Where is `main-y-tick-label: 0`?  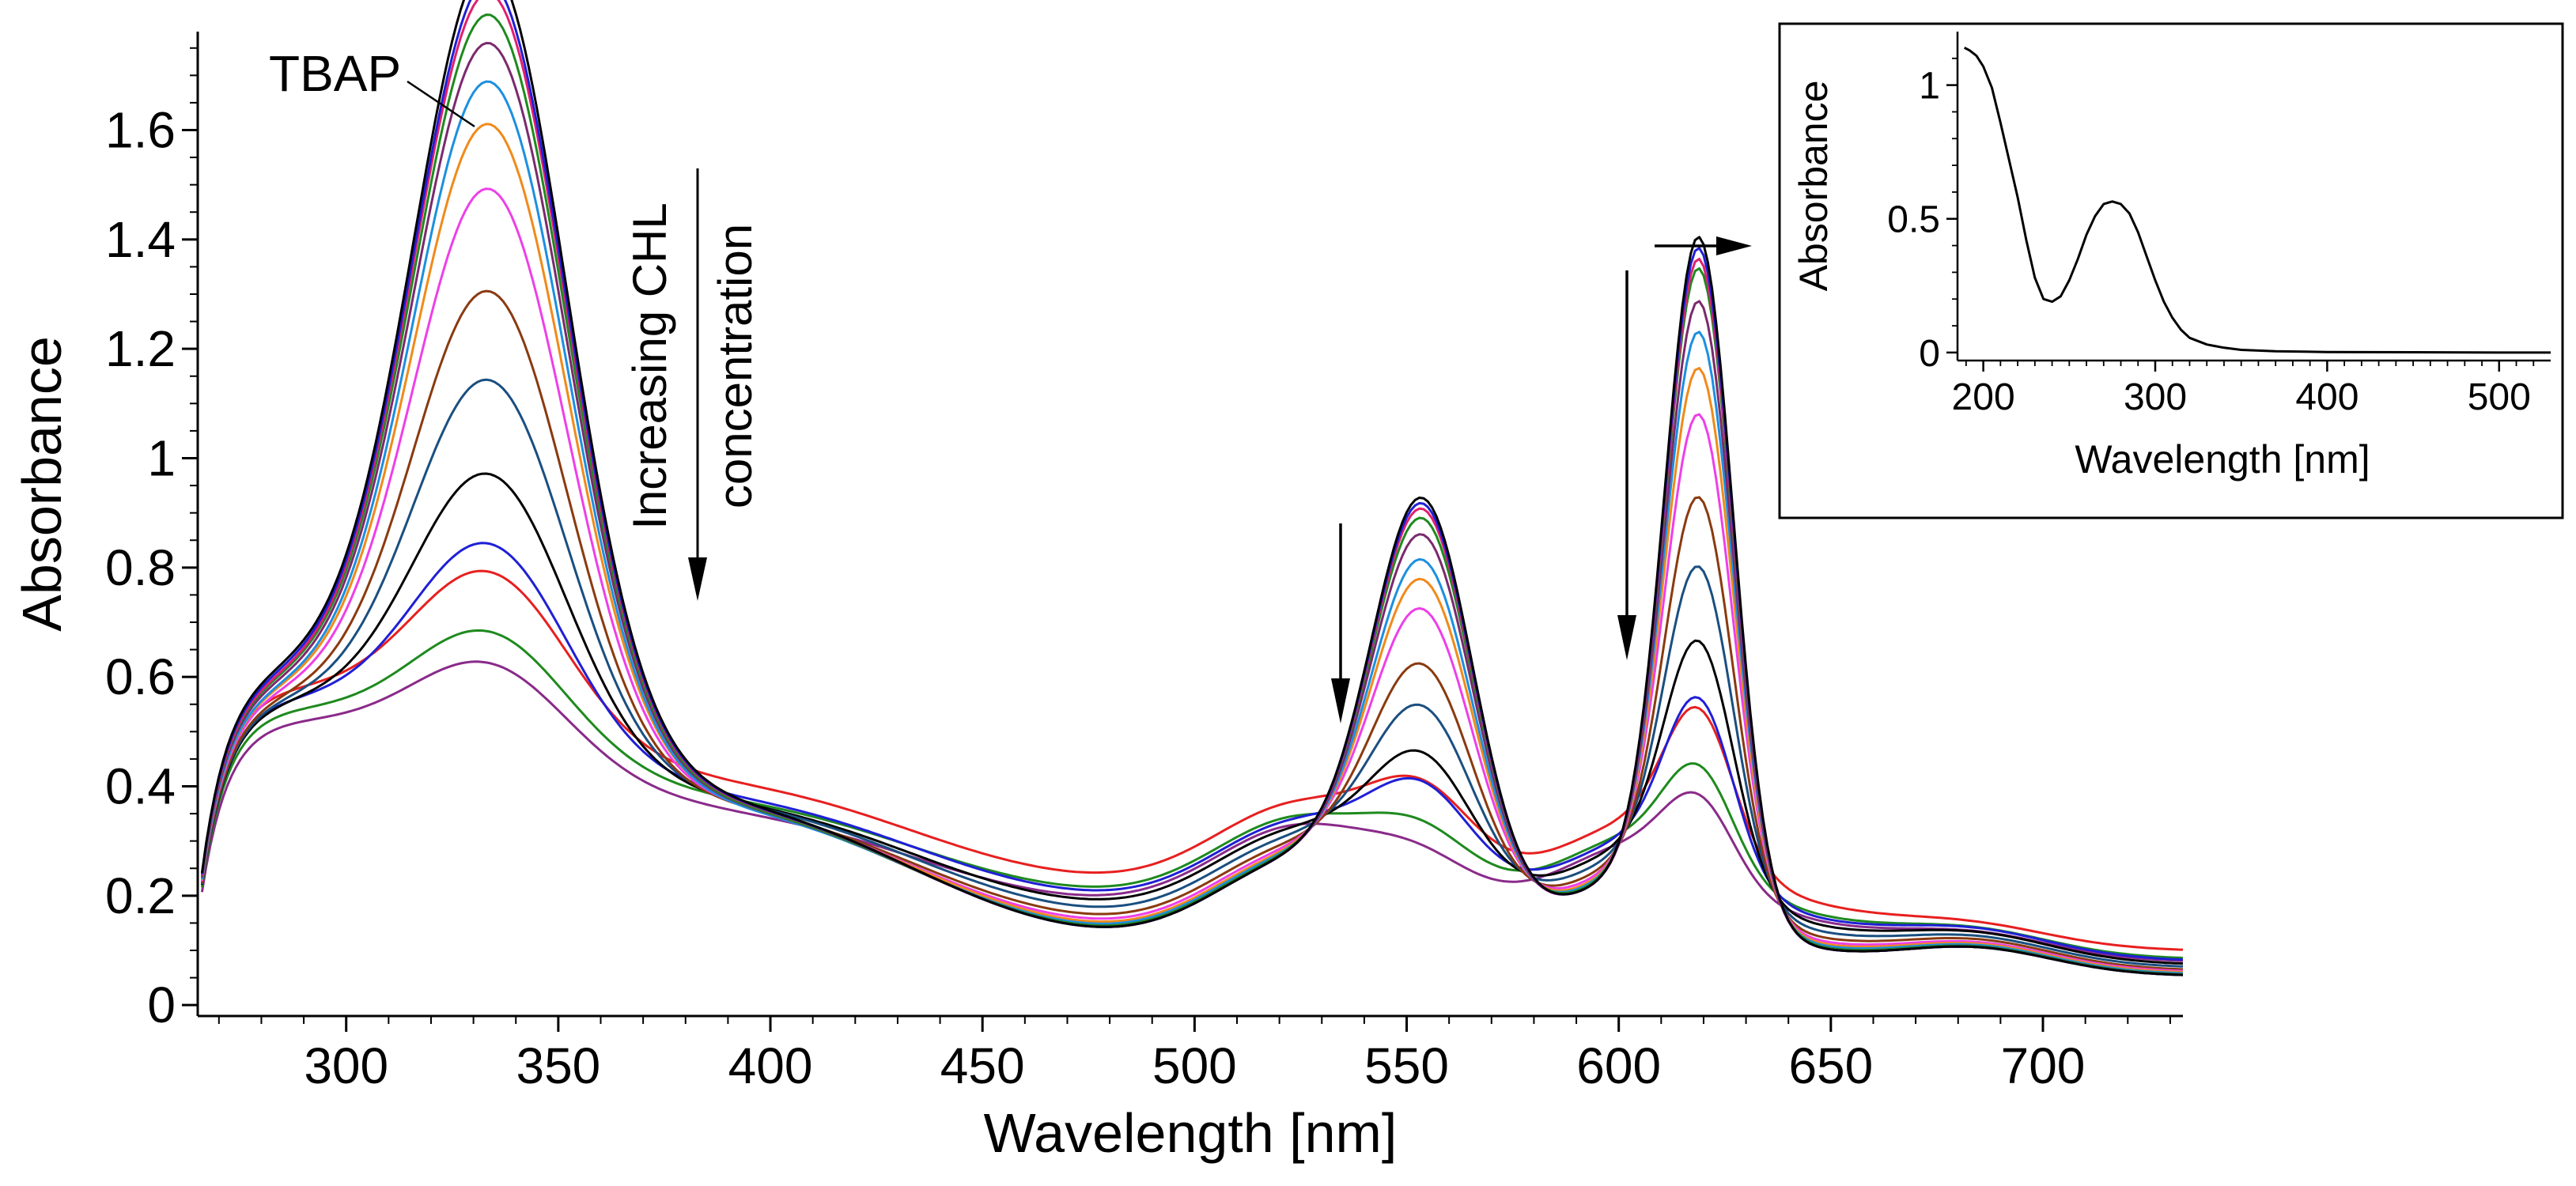 main-y-tick-label: 0 is located at coordinates (161, 1004).